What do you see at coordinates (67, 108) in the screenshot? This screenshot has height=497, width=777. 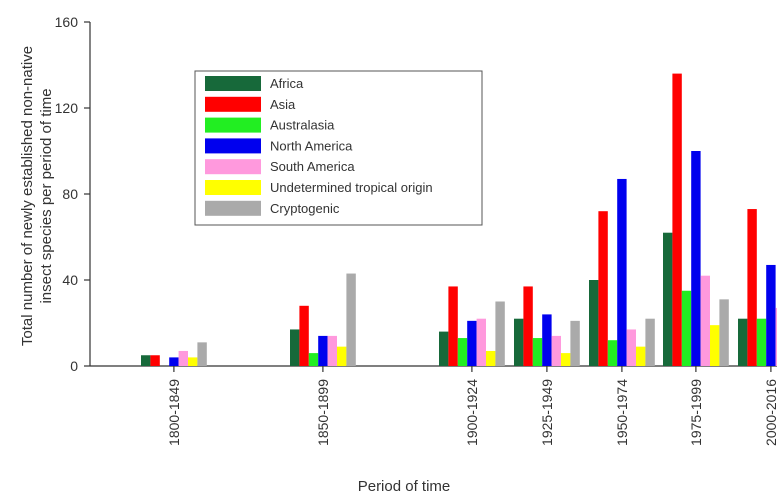 I see `y-tick-label: 120` at bounding box center [67, 108].